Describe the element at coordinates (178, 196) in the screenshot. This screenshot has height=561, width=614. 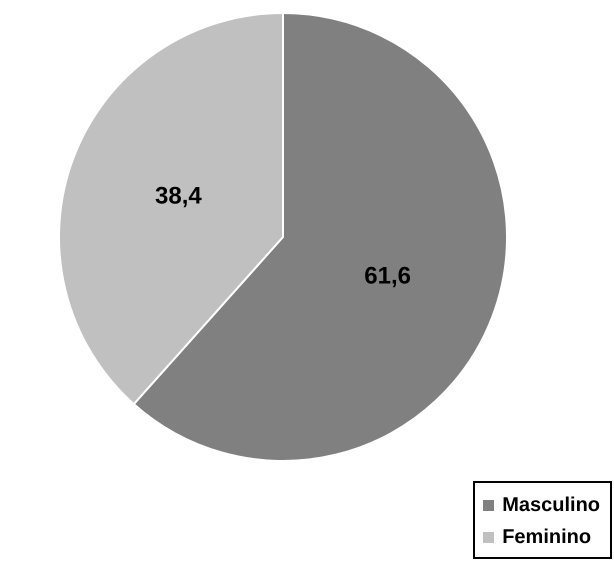
I see `data-label: 38,4` at that location.